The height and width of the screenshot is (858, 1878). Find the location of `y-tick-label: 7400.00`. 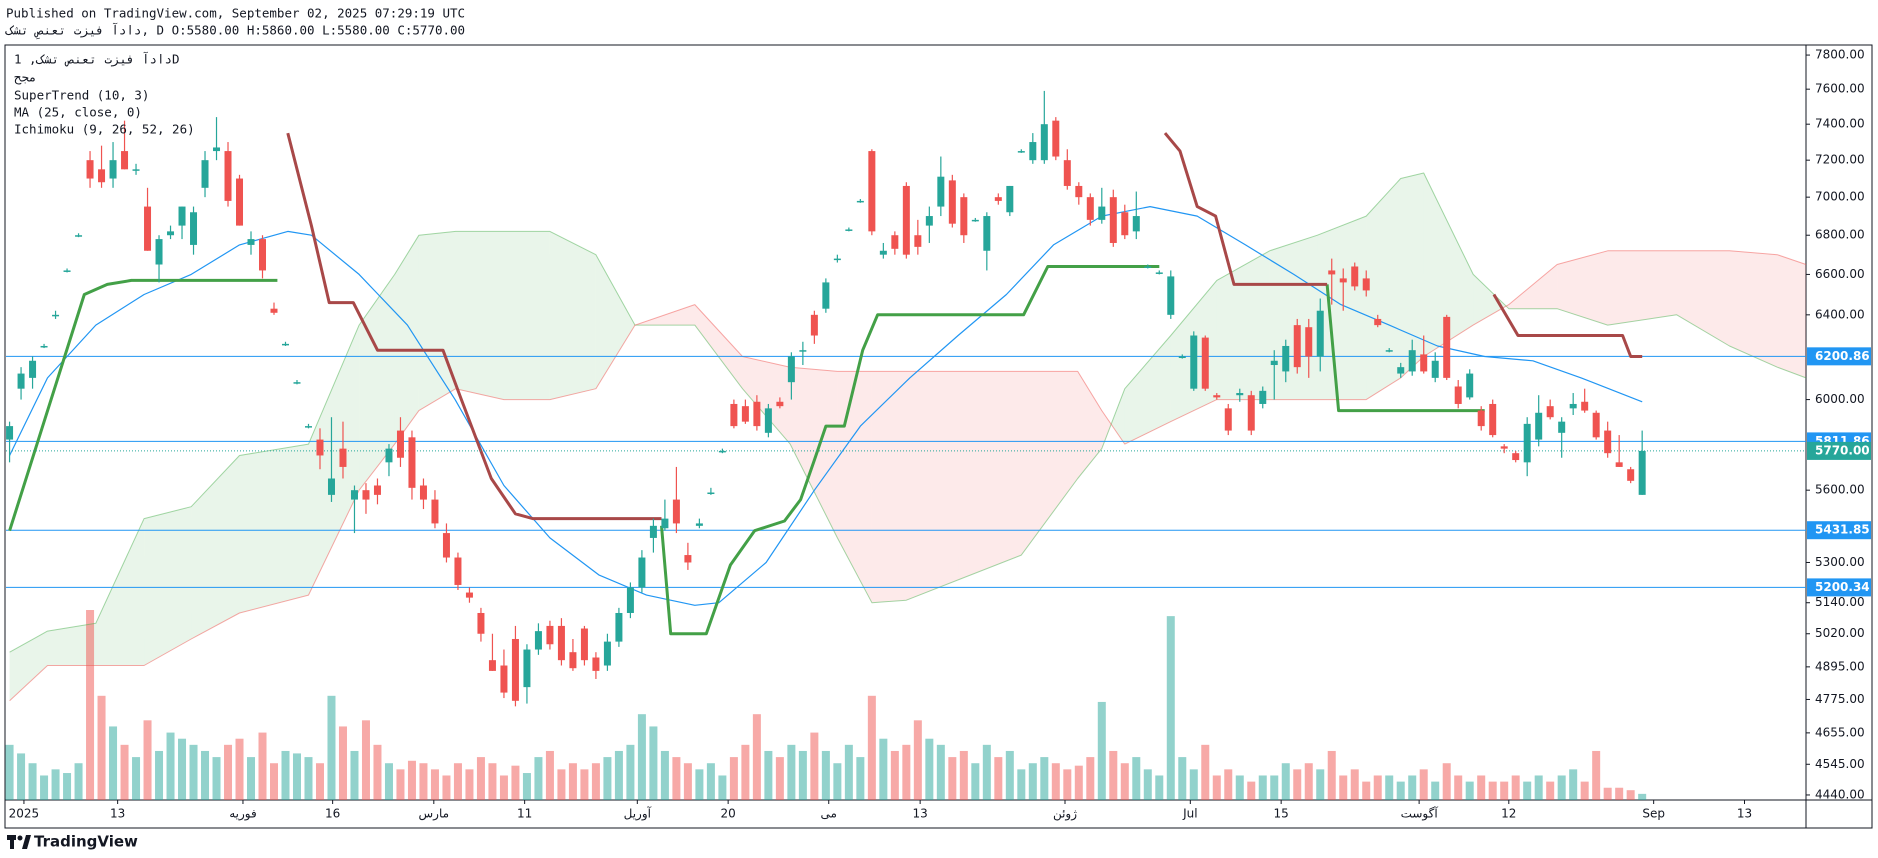

y-tick-label: 7400.00 is located at coordinates (1840, 124).